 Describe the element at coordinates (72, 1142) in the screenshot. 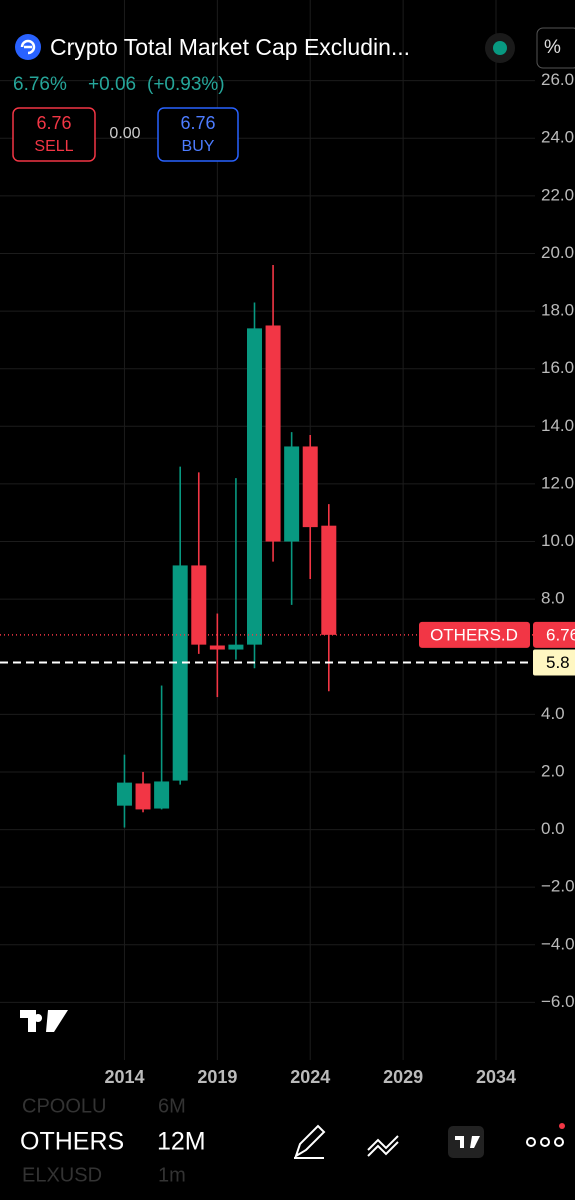

I see `symbol: OTHERS` at that location.